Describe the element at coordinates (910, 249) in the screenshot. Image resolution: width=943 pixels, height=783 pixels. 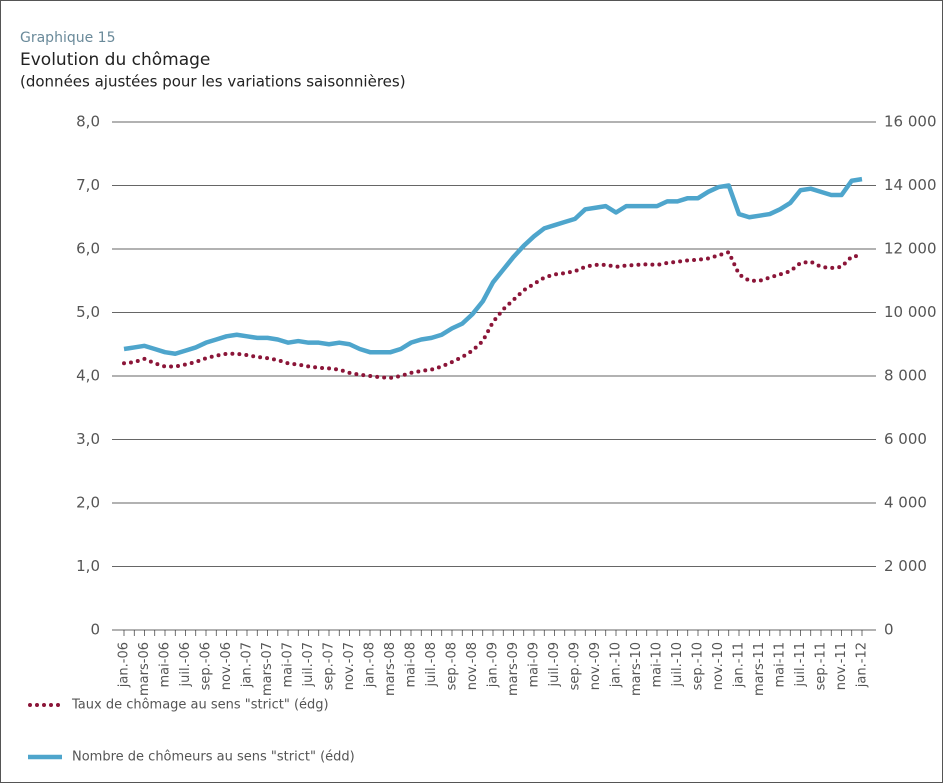
I see `y2-tick-label: 12 000` at that location.